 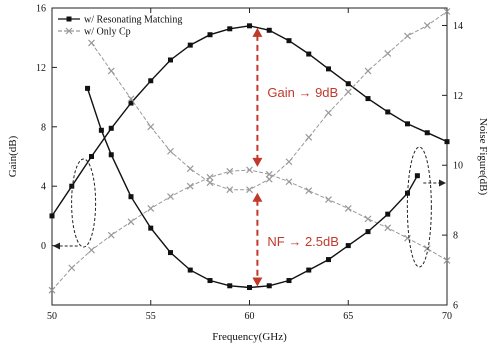 I want to click on y-tick-label: 8, so click(x=43, y=127).